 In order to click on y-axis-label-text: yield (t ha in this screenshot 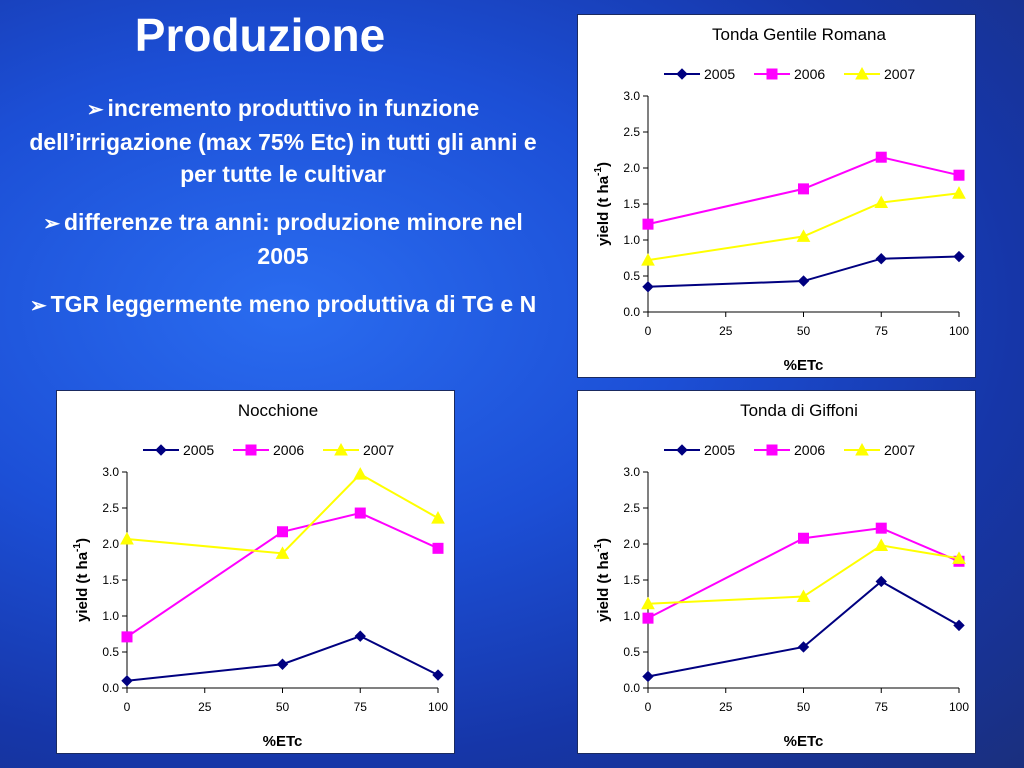, I will do `click(603, 586)`.